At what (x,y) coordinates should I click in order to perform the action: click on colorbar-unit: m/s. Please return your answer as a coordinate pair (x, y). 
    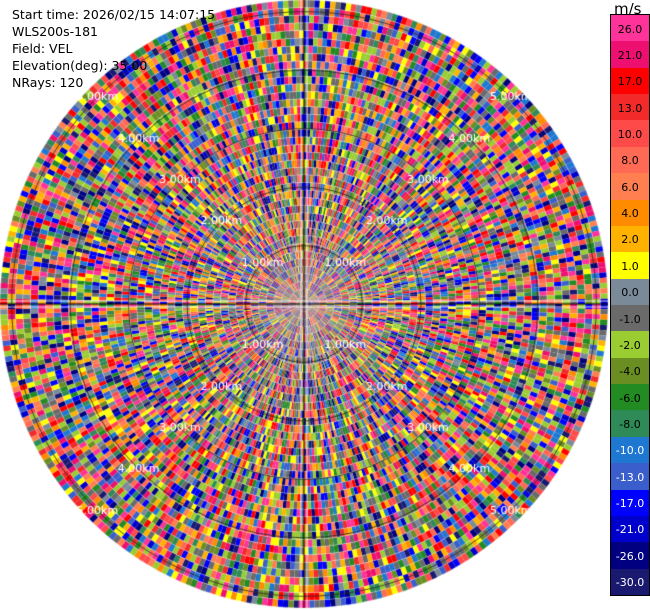
    Looking at the image, I should click on (628, 9).